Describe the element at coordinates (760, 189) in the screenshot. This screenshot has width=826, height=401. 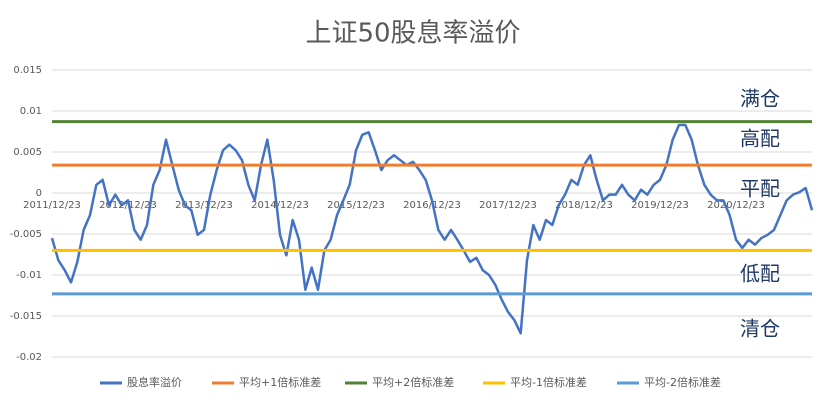
I see `annotation: 平配` at that location.